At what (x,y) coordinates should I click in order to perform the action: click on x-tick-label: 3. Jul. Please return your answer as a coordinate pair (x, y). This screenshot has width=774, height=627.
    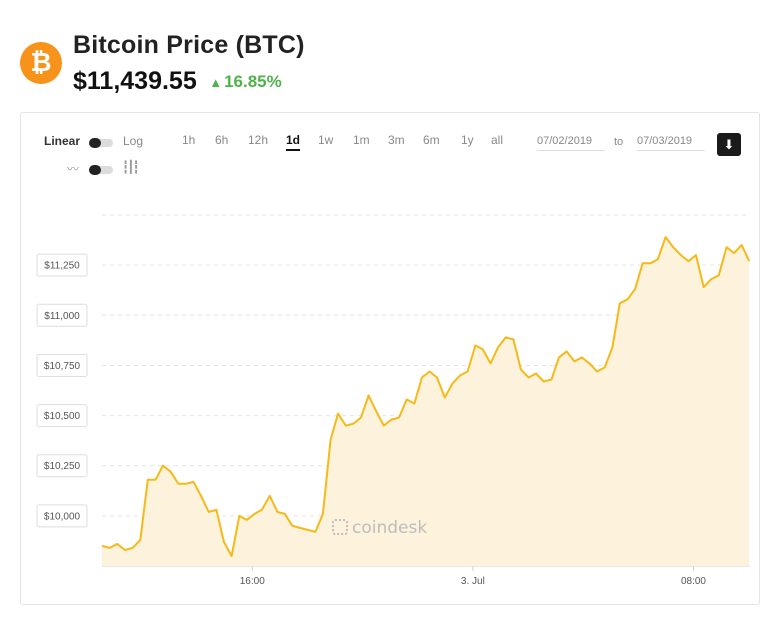
    Looking at the image, I should click on (473, 581).